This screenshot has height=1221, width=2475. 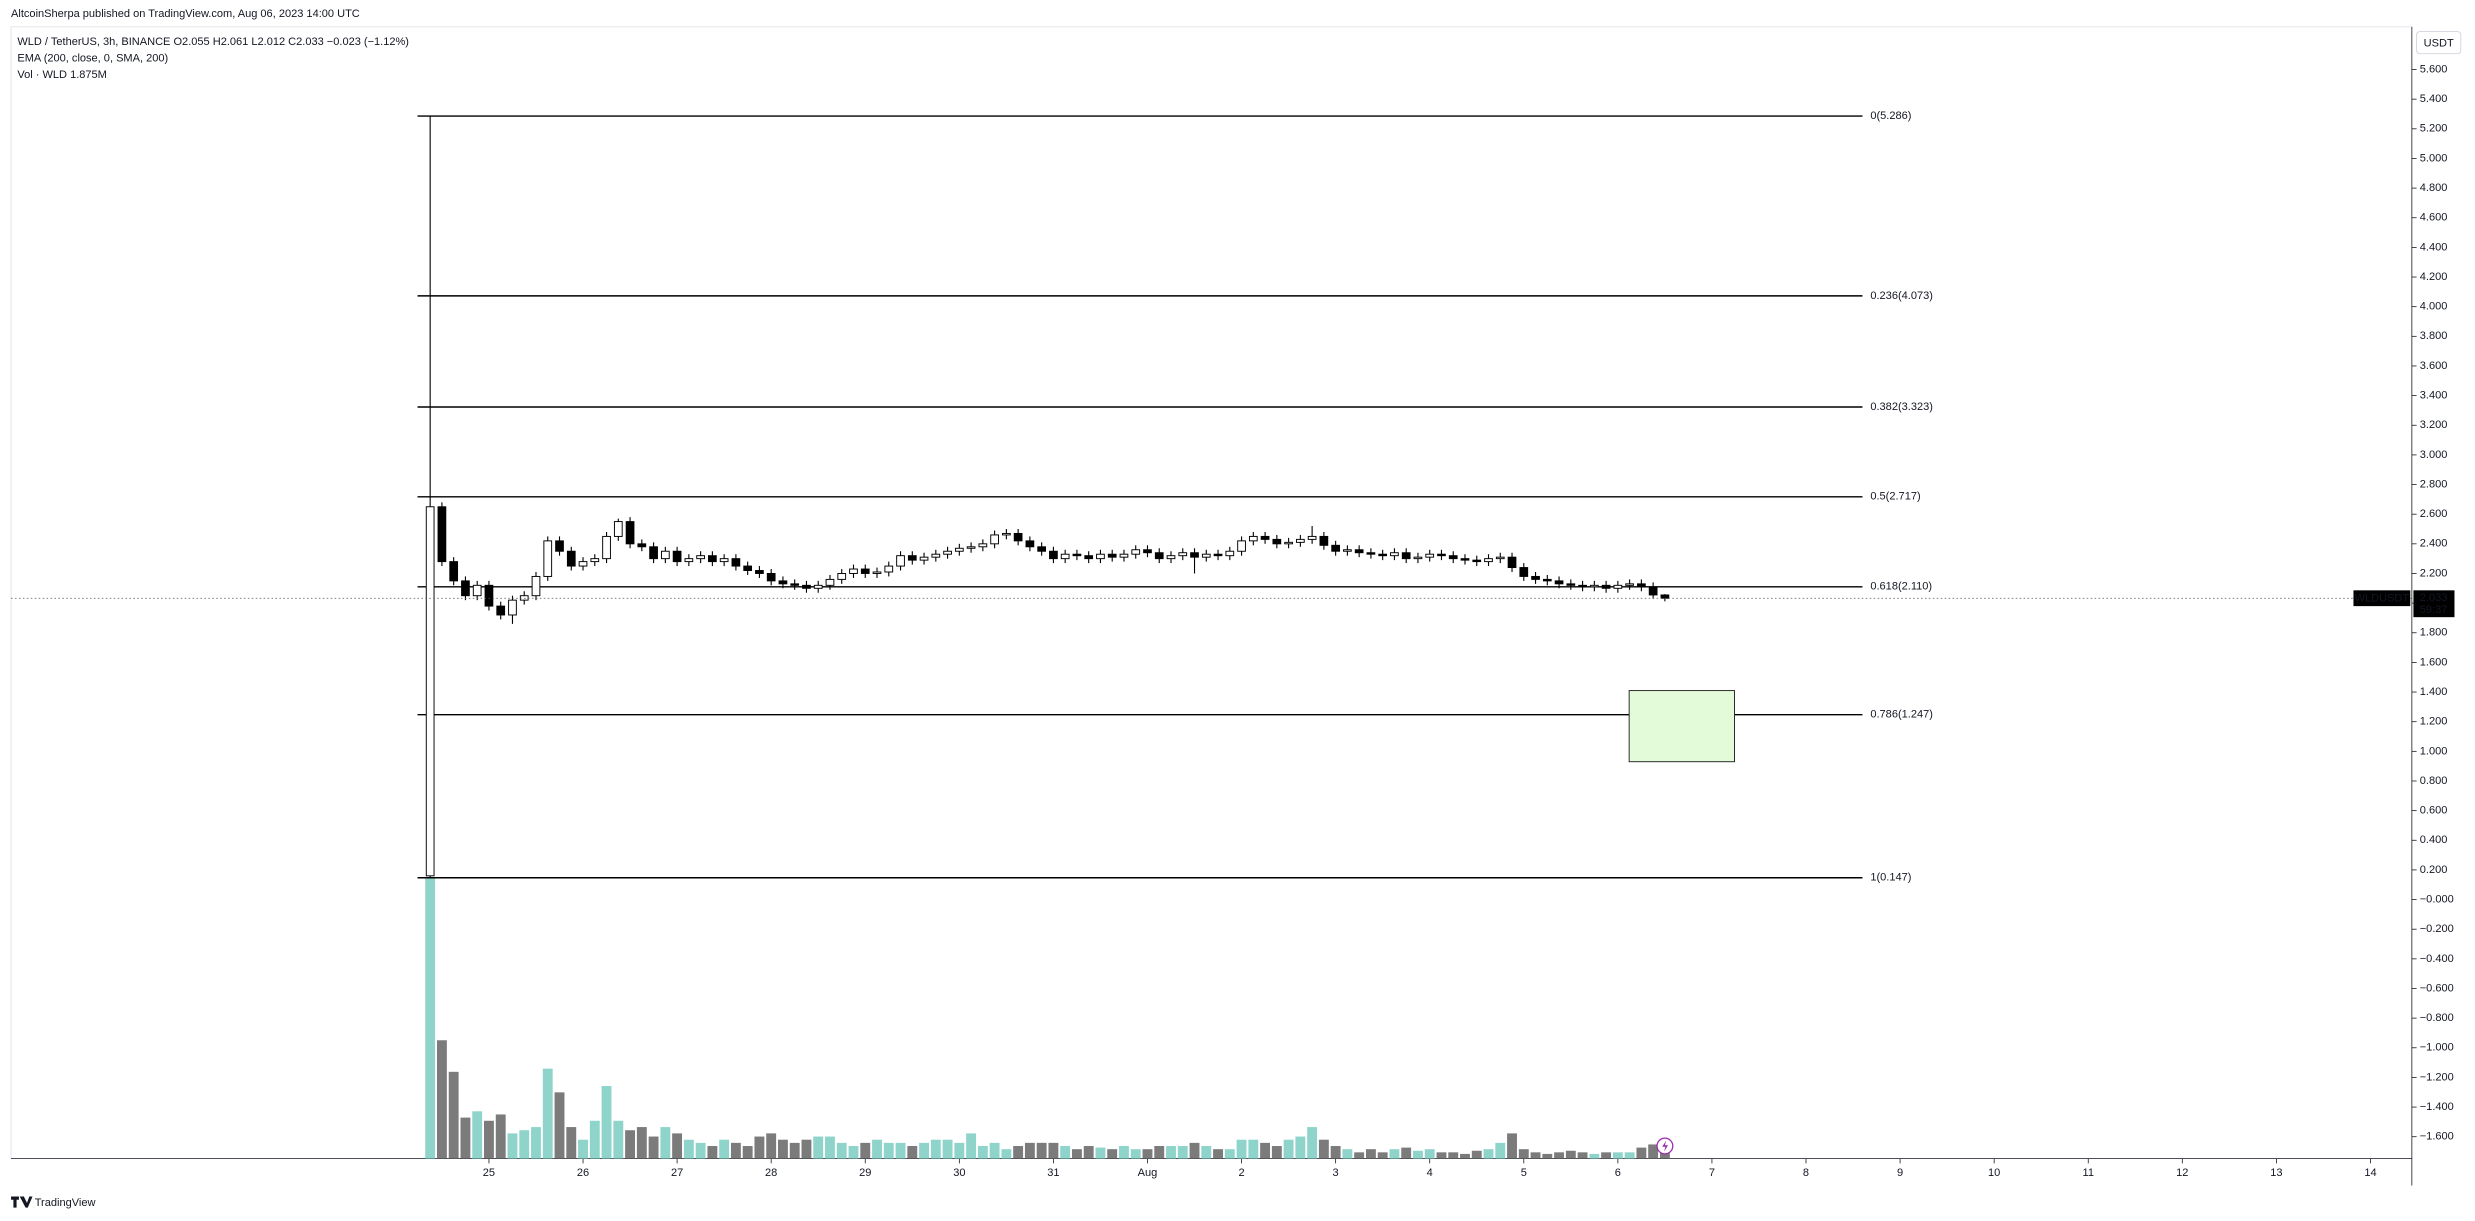 I want to click on y-tick-label: −0.400, so click(x=2437, y=959).